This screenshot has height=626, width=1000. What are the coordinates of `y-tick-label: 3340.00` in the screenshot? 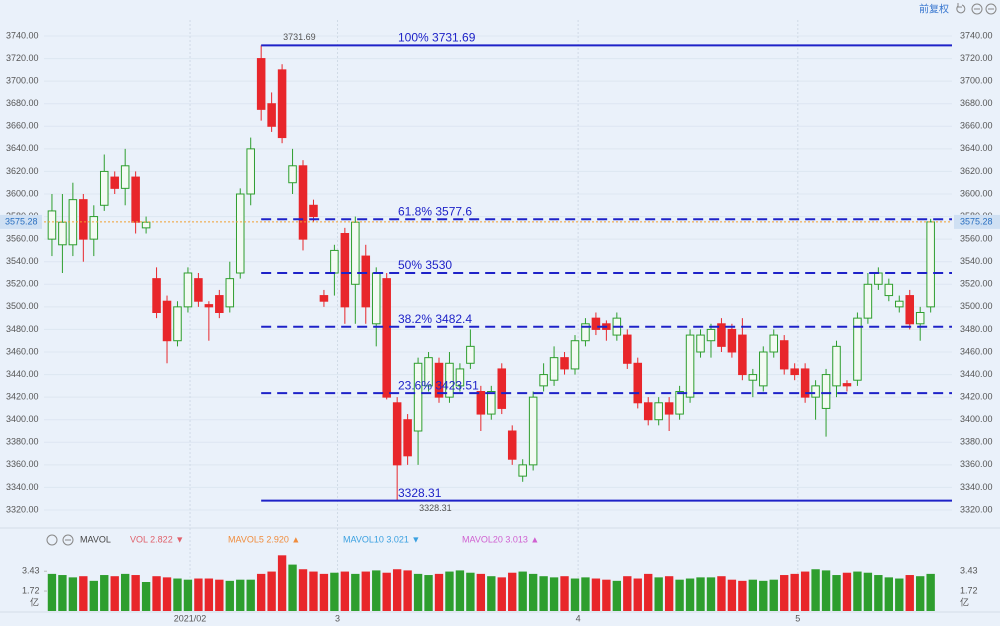 It's located at (22, 487).